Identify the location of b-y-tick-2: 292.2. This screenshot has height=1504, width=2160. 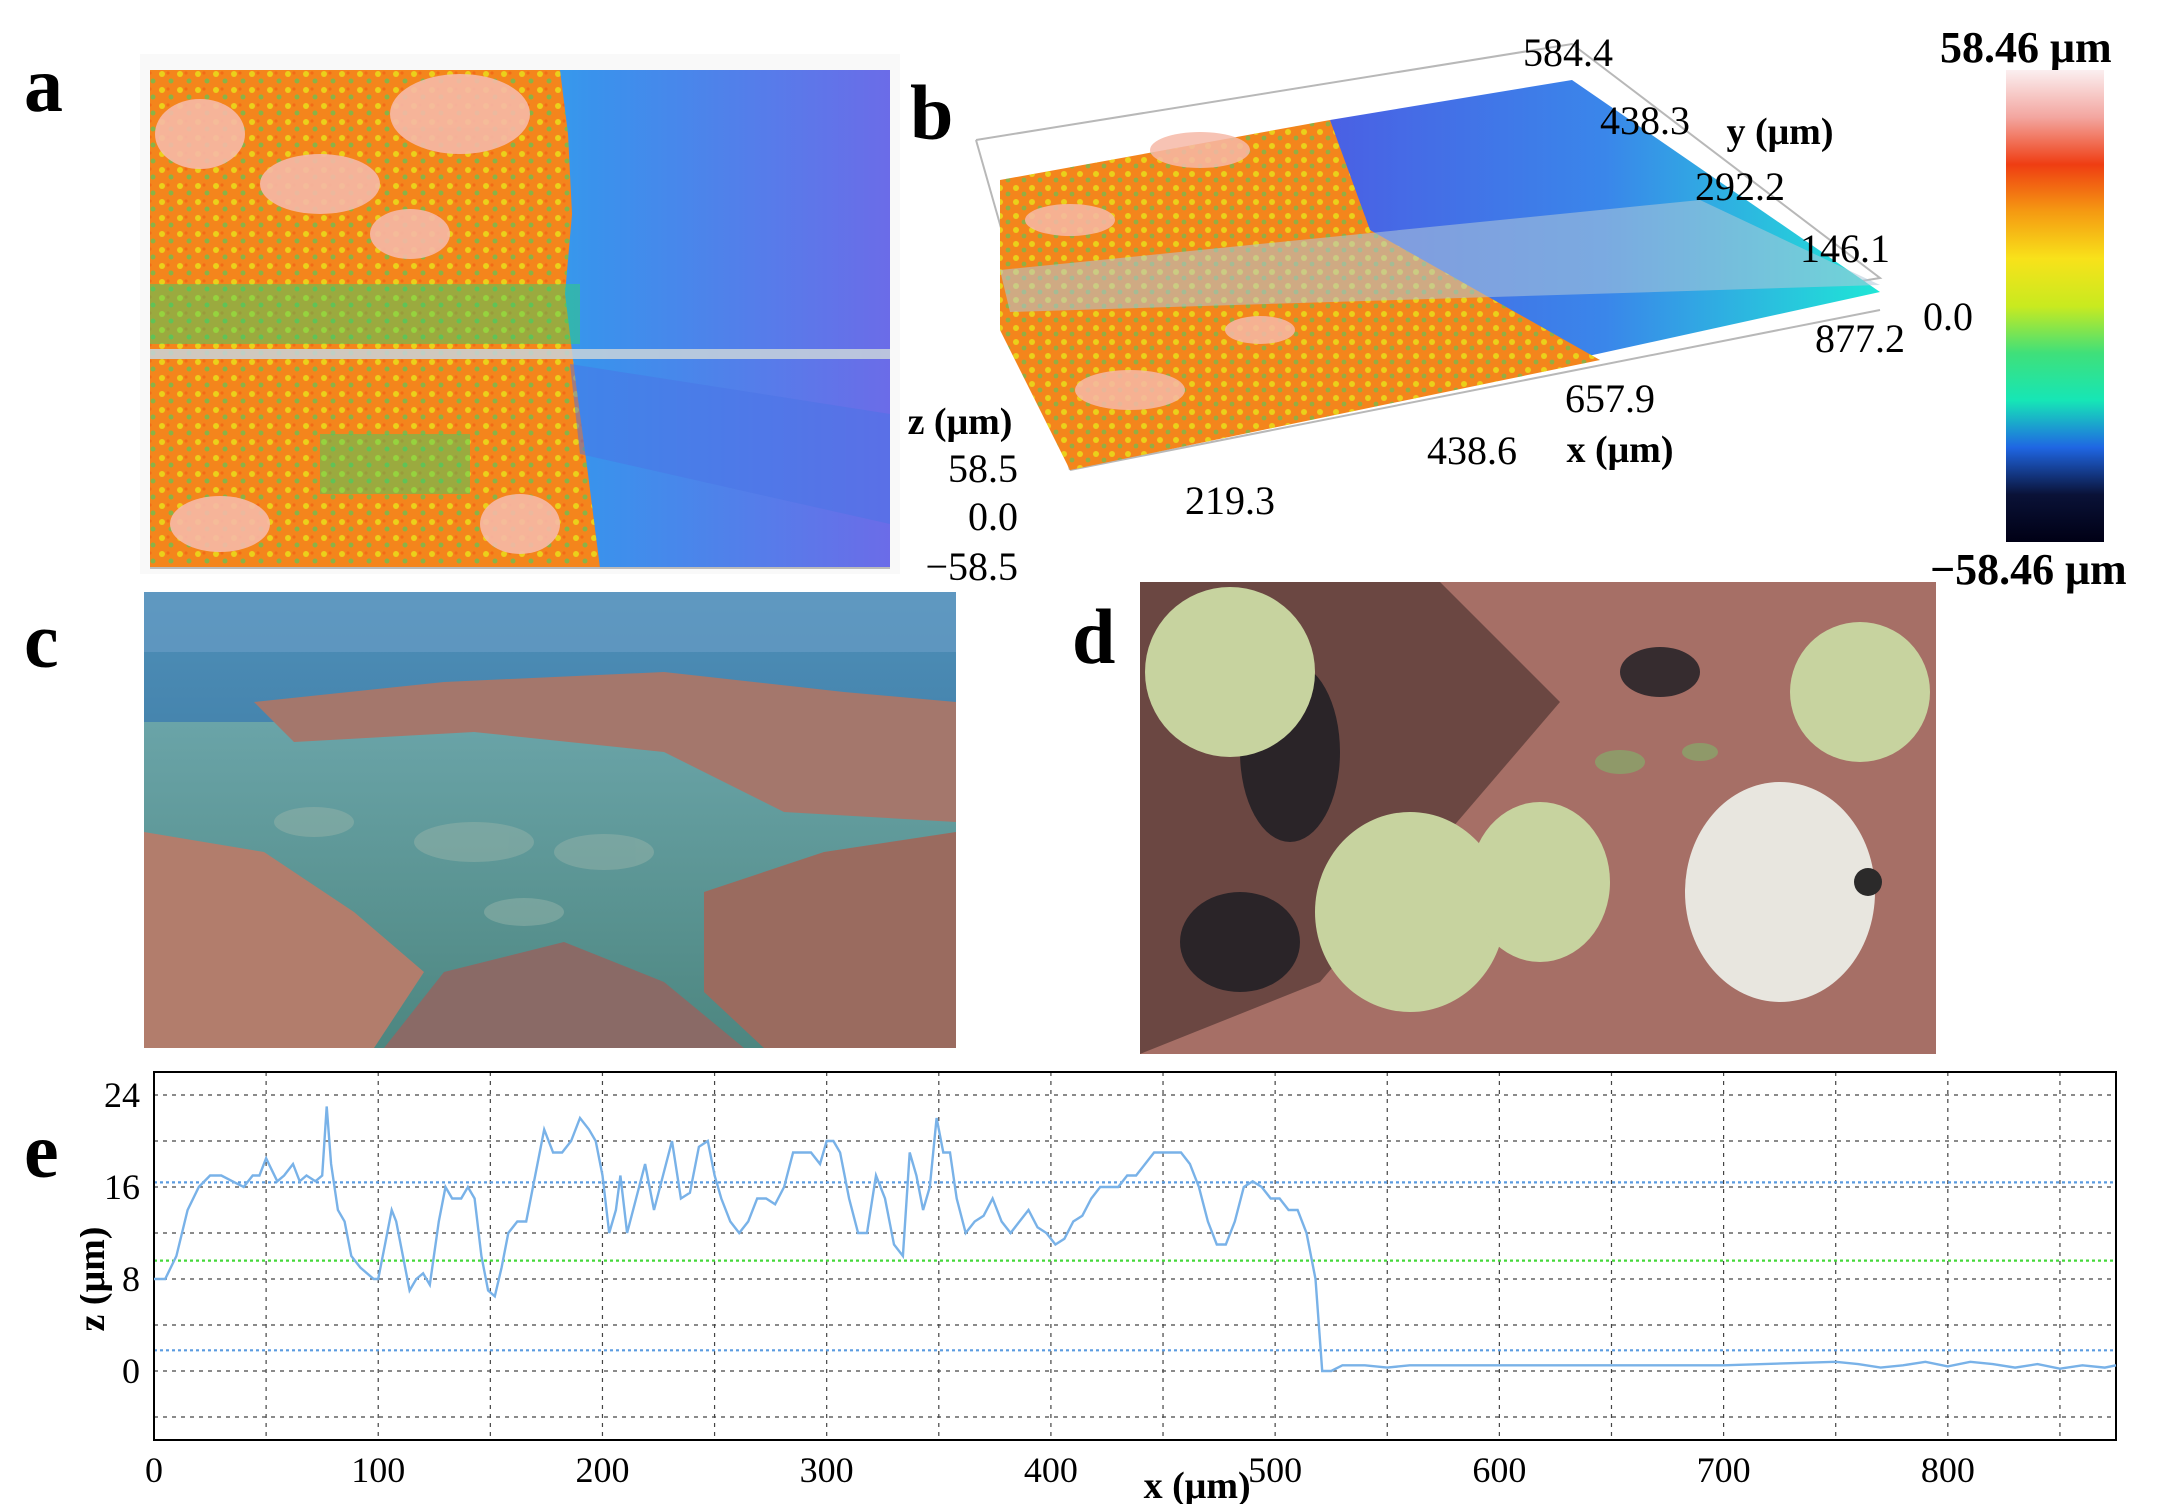
(1740, 186).